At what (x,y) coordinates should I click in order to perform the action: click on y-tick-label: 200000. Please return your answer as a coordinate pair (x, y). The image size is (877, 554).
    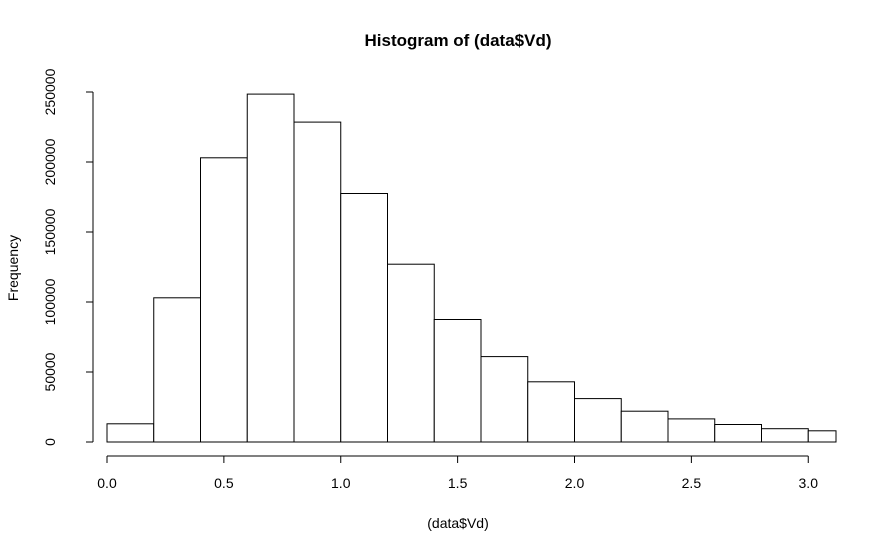
    Looking at the image, I should click on (50, 161).